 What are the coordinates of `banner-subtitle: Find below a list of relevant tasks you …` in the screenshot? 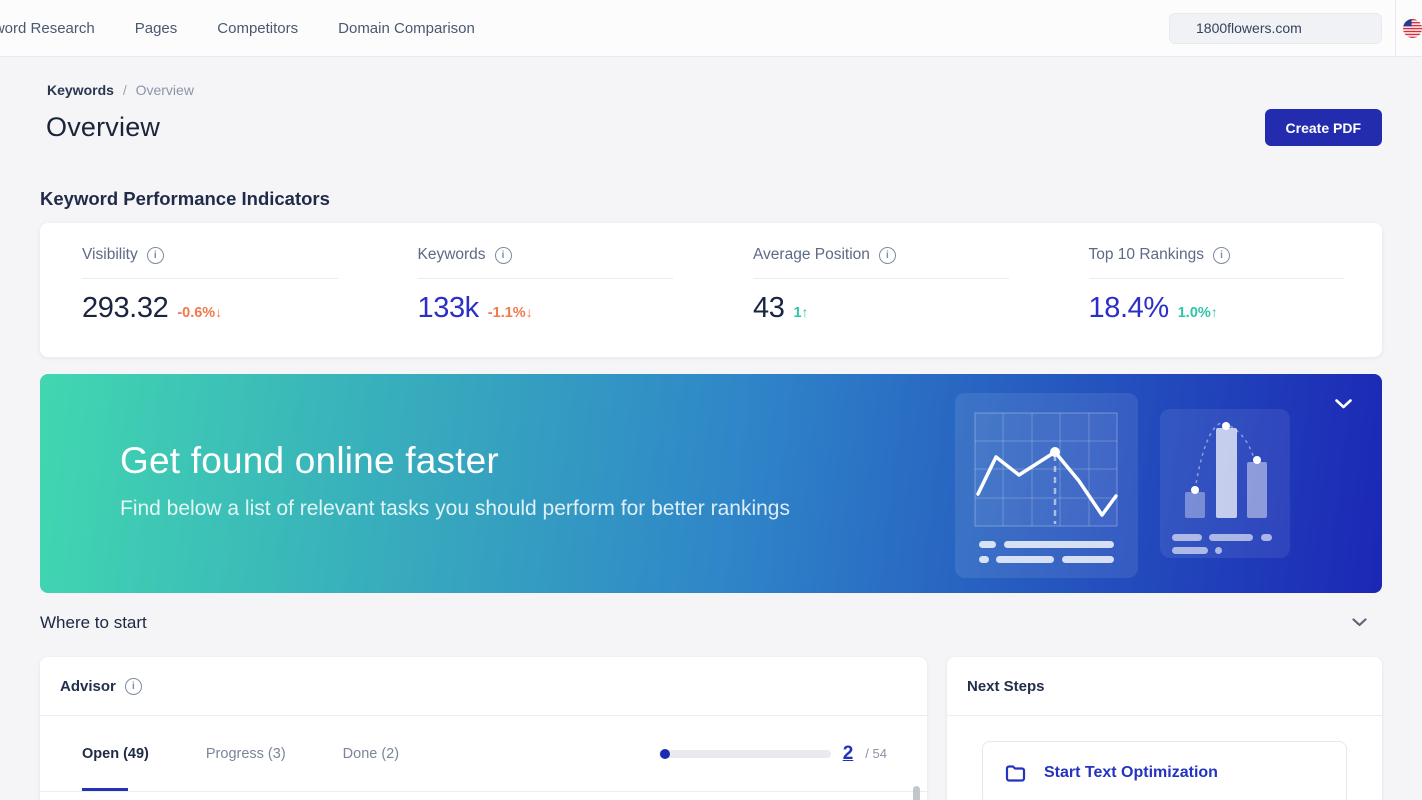 It's located at (455, 508).